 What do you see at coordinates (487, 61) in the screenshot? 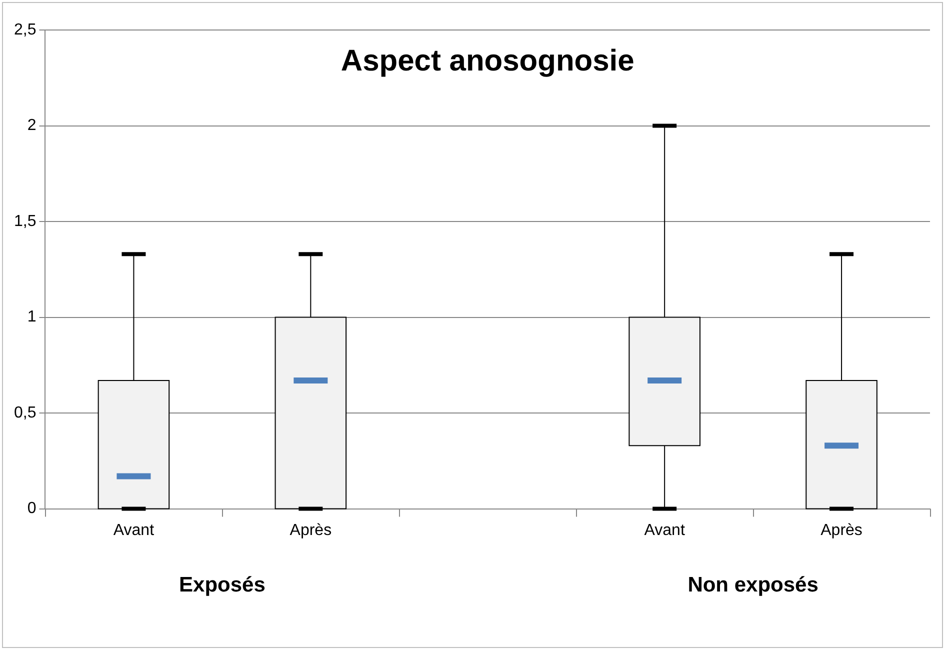
I see `text: Aspect anosognosie` at bounding box center [487, 61].